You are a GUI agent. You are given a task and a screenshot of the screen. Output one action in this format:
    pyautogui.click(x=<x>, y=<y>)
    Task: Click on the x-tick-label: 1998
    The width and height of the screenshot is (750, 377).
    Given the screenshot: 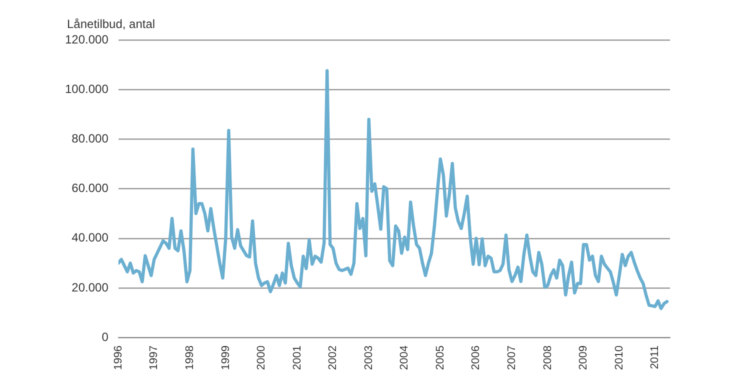 What is the action you would take?
    pyautogui.click(x=190, y=358)
    